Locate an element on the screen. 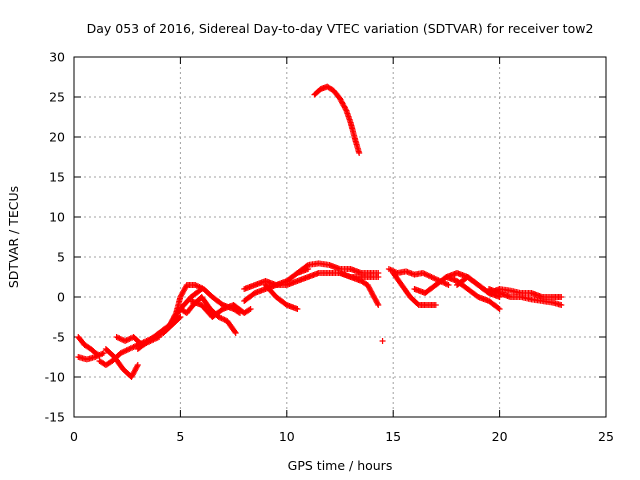 The image size is (640, 480). y-axis-label: SDTVAR / TECUs is located at coordinates (13, 237).